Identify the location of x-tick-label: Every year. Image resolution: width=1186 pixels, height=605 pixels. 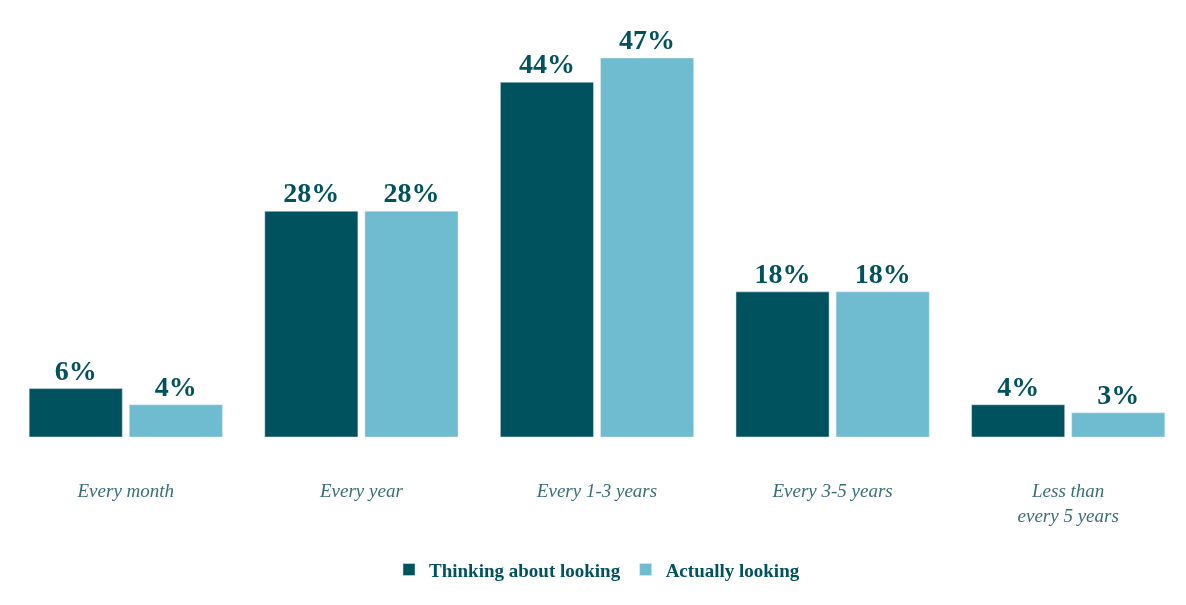
(361, 490).